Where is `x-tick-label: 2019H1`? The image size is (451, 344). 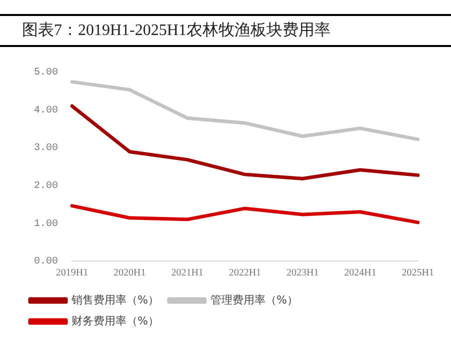
x-tick-label: 2019H1 is located at coordinates (72, 273).